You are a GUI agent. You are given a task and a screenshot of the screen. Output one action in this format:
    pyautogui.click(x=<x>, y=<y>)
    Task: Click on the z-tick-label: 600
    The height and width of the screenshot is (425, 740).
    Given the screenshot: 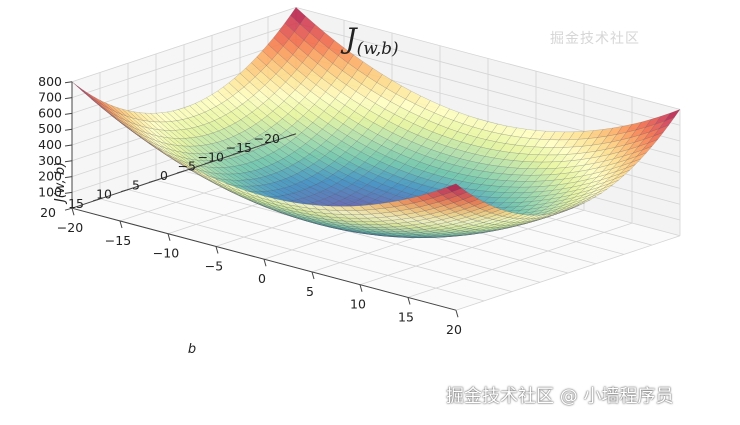 What is the action you would take?
    pyautogui.click(x=50, y=112)
    